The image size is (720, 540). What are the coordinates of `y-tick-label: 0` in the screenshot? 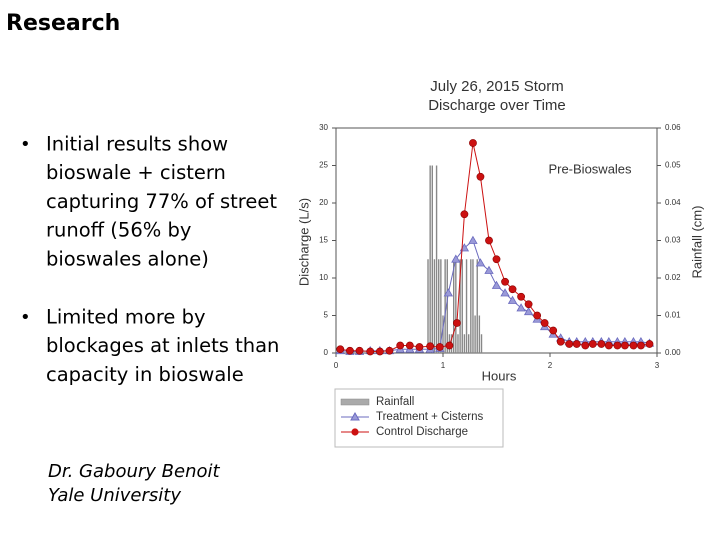 It's located at (326, 352).